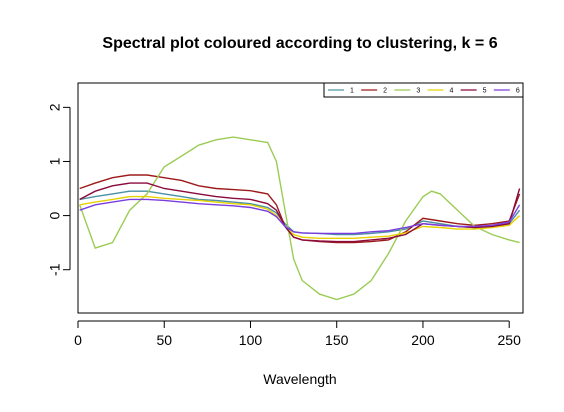 The width and height of the screenshot is (564, 412). Describe the element at coordinates (518, 91) in the screenshot. I see `legend-label-6: 6` at that location.